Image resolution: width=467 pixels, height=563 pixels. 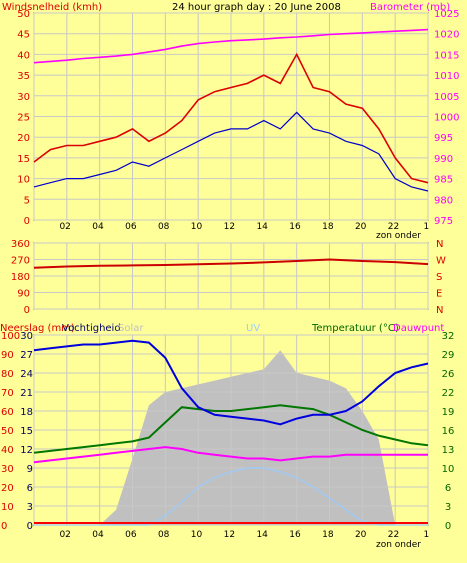 What do you see at coordinates (26, 450) in the screenshot?
I see `y-tick-label-mid: 12` at bounding box center [26, 450].